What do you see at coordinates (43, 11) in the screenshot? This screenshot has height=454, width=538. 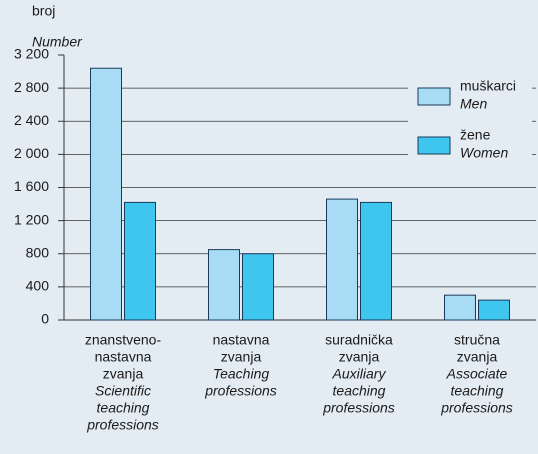 I see `y-label: broj` at bounding box center [43, 11].